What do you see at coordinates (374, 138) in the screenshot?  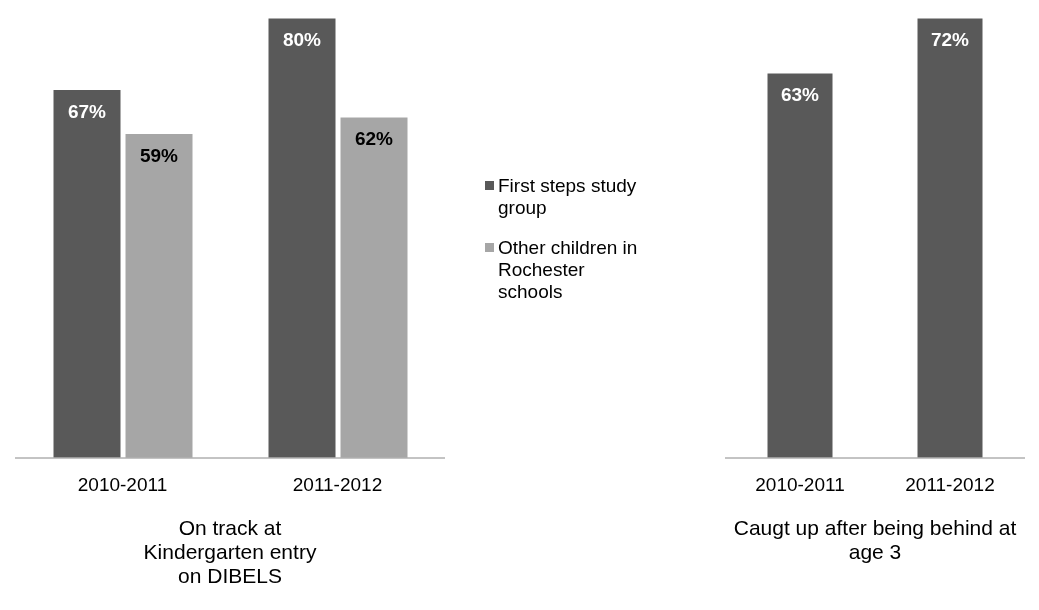 I see `data-label: 62%` at bounding box center [374, 138].